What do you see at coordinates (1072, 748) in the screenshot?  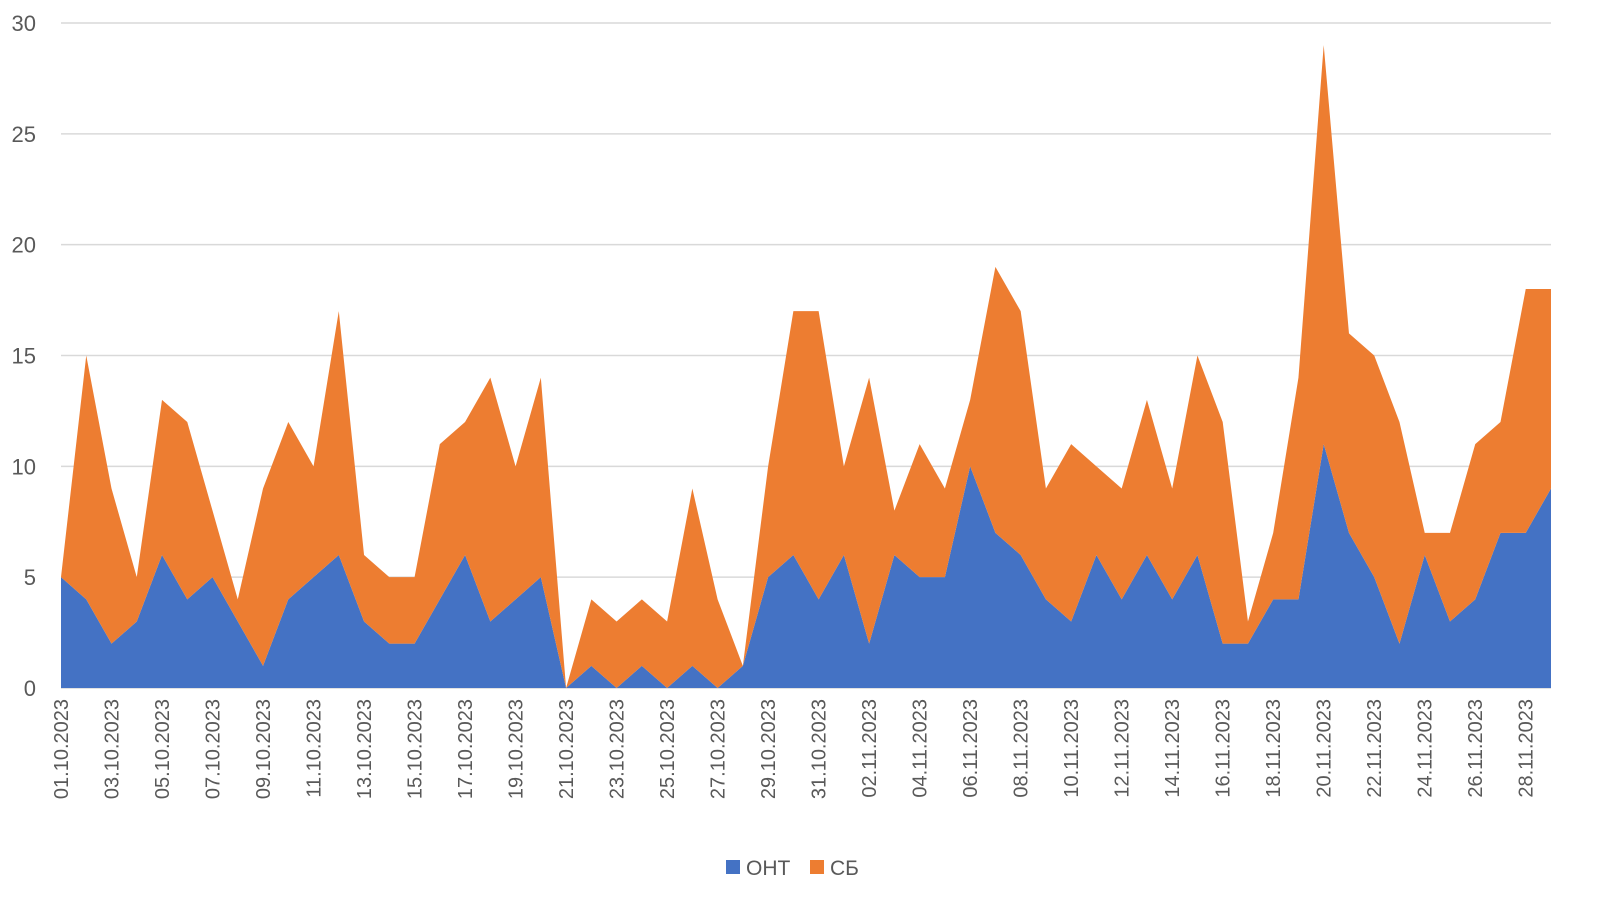 I see `x-tick-label: 10.11.2023` at bounding box center [1072, 748].